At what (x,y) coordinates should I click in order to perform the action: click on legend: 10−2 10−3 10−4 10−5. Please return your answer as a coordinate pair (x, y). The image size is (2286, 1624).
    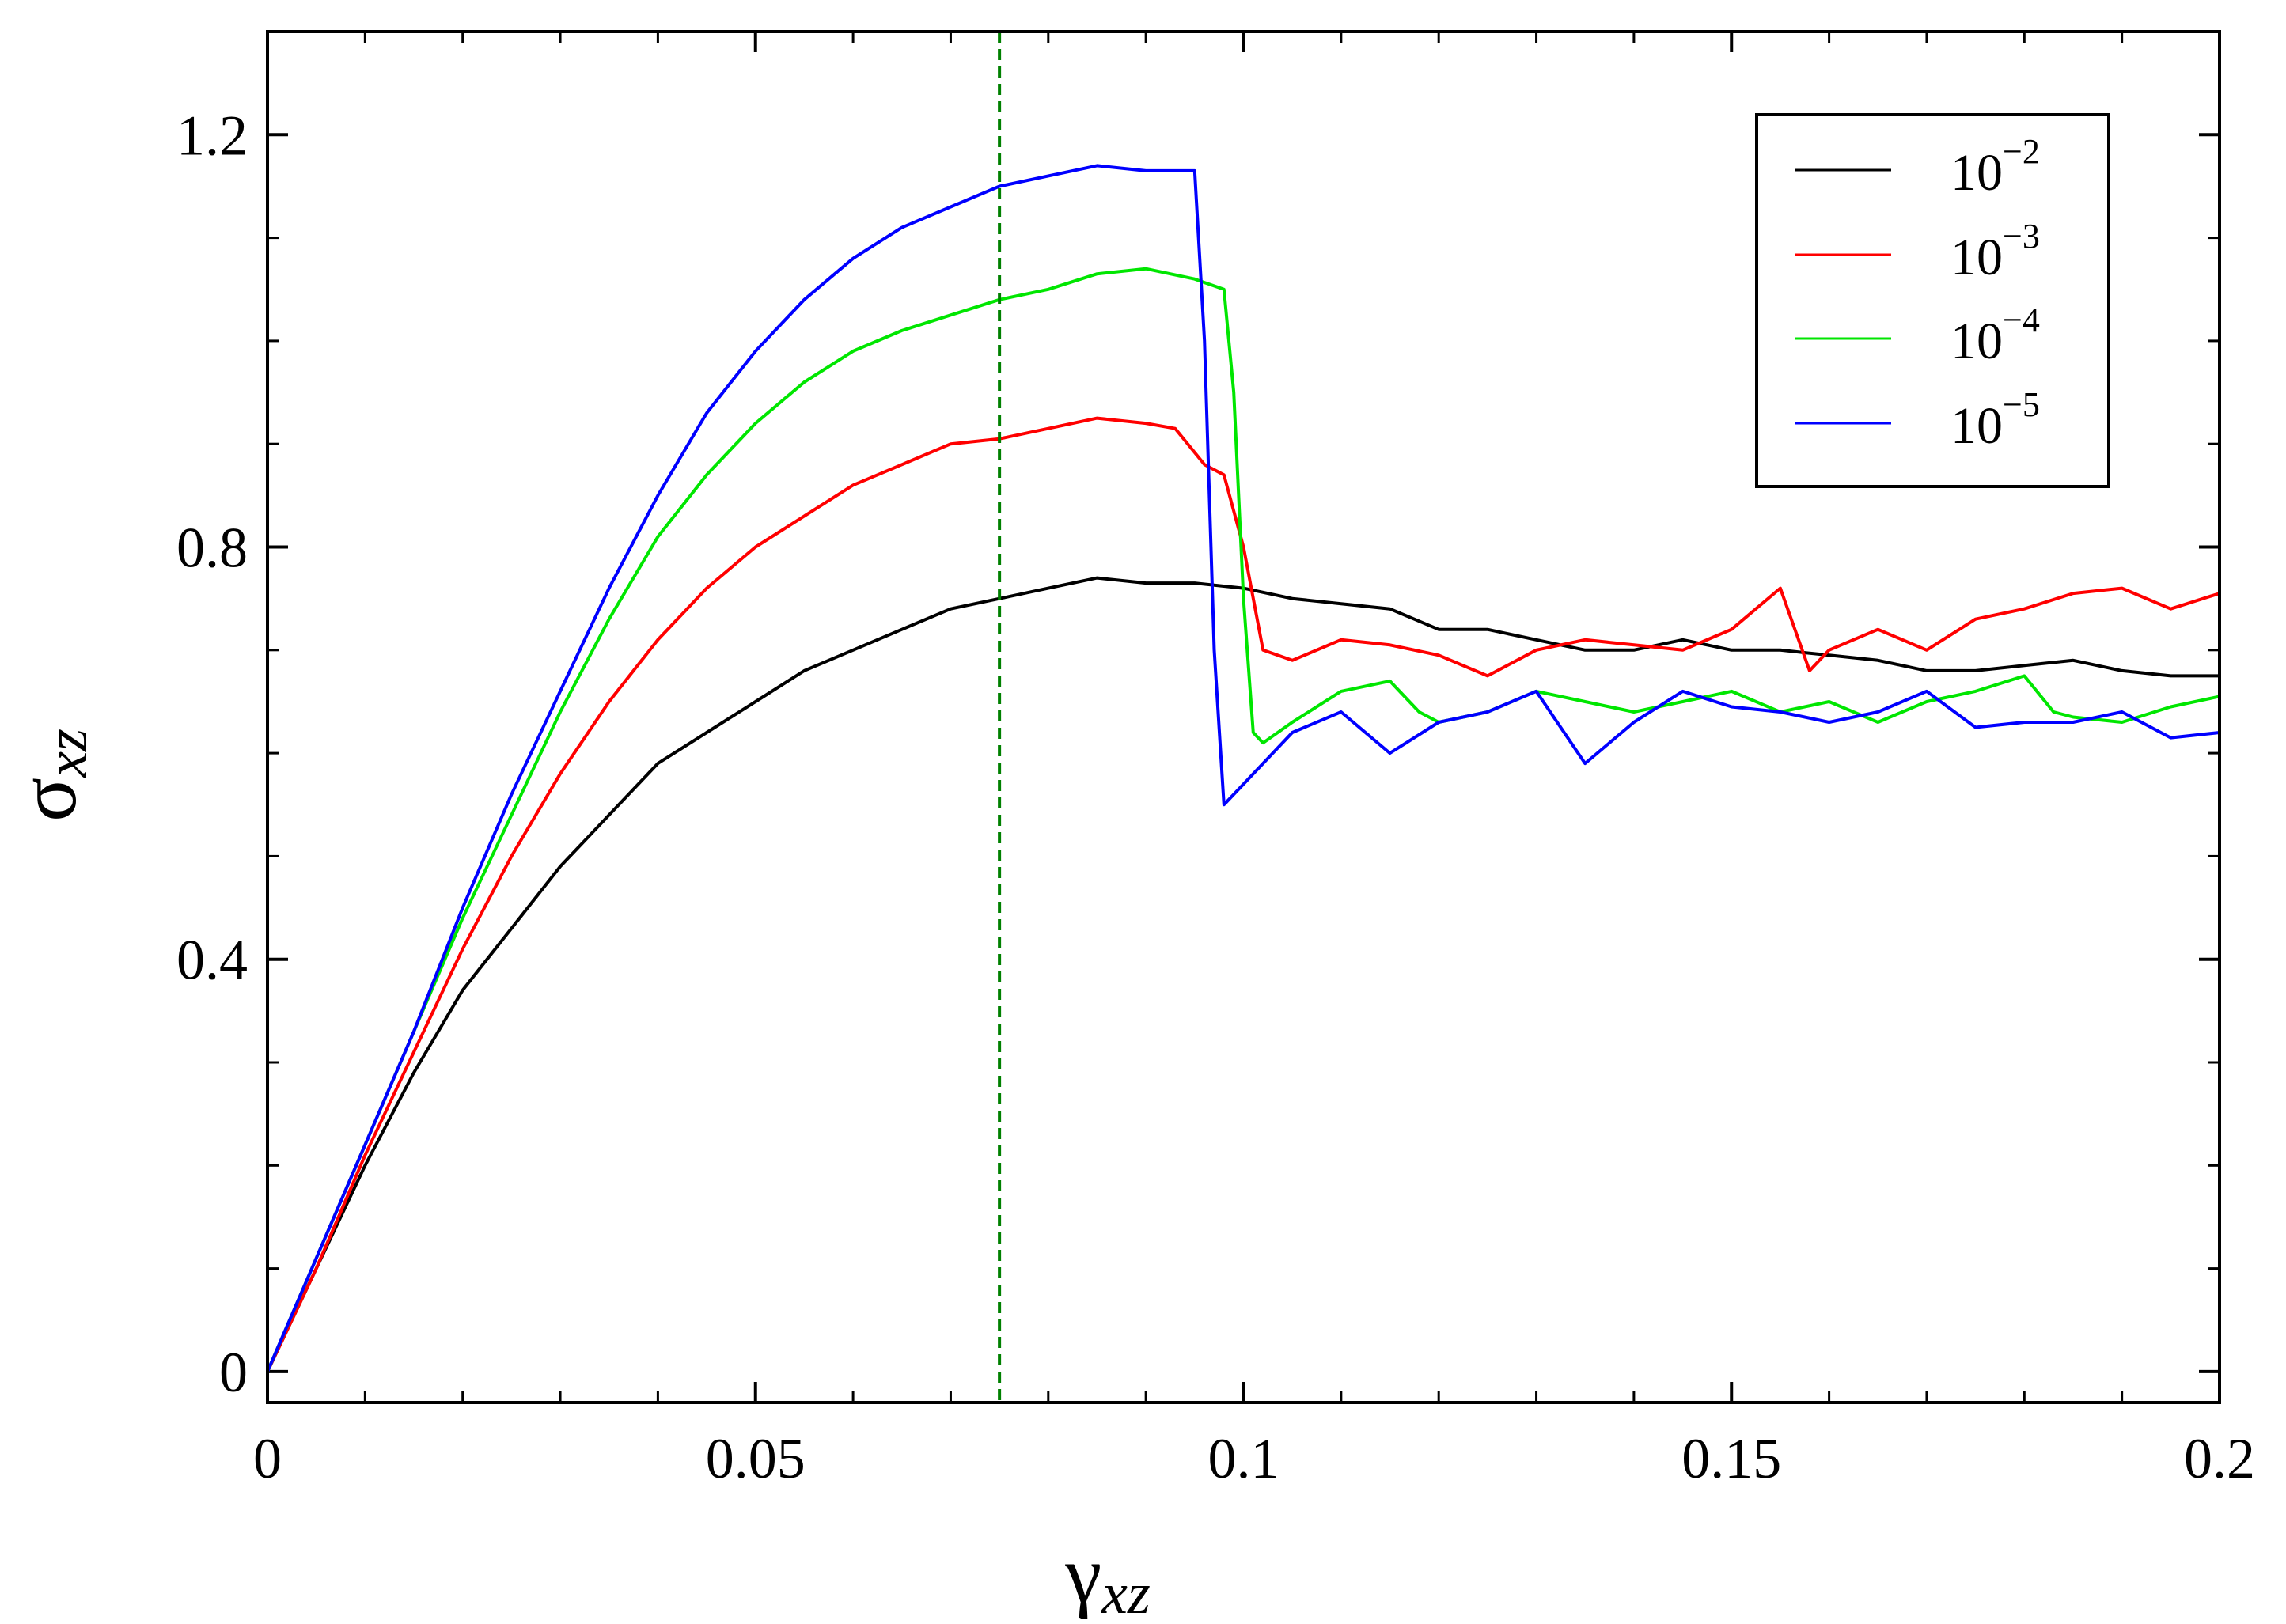
    Looking at the image, I should click on (1932, 301).